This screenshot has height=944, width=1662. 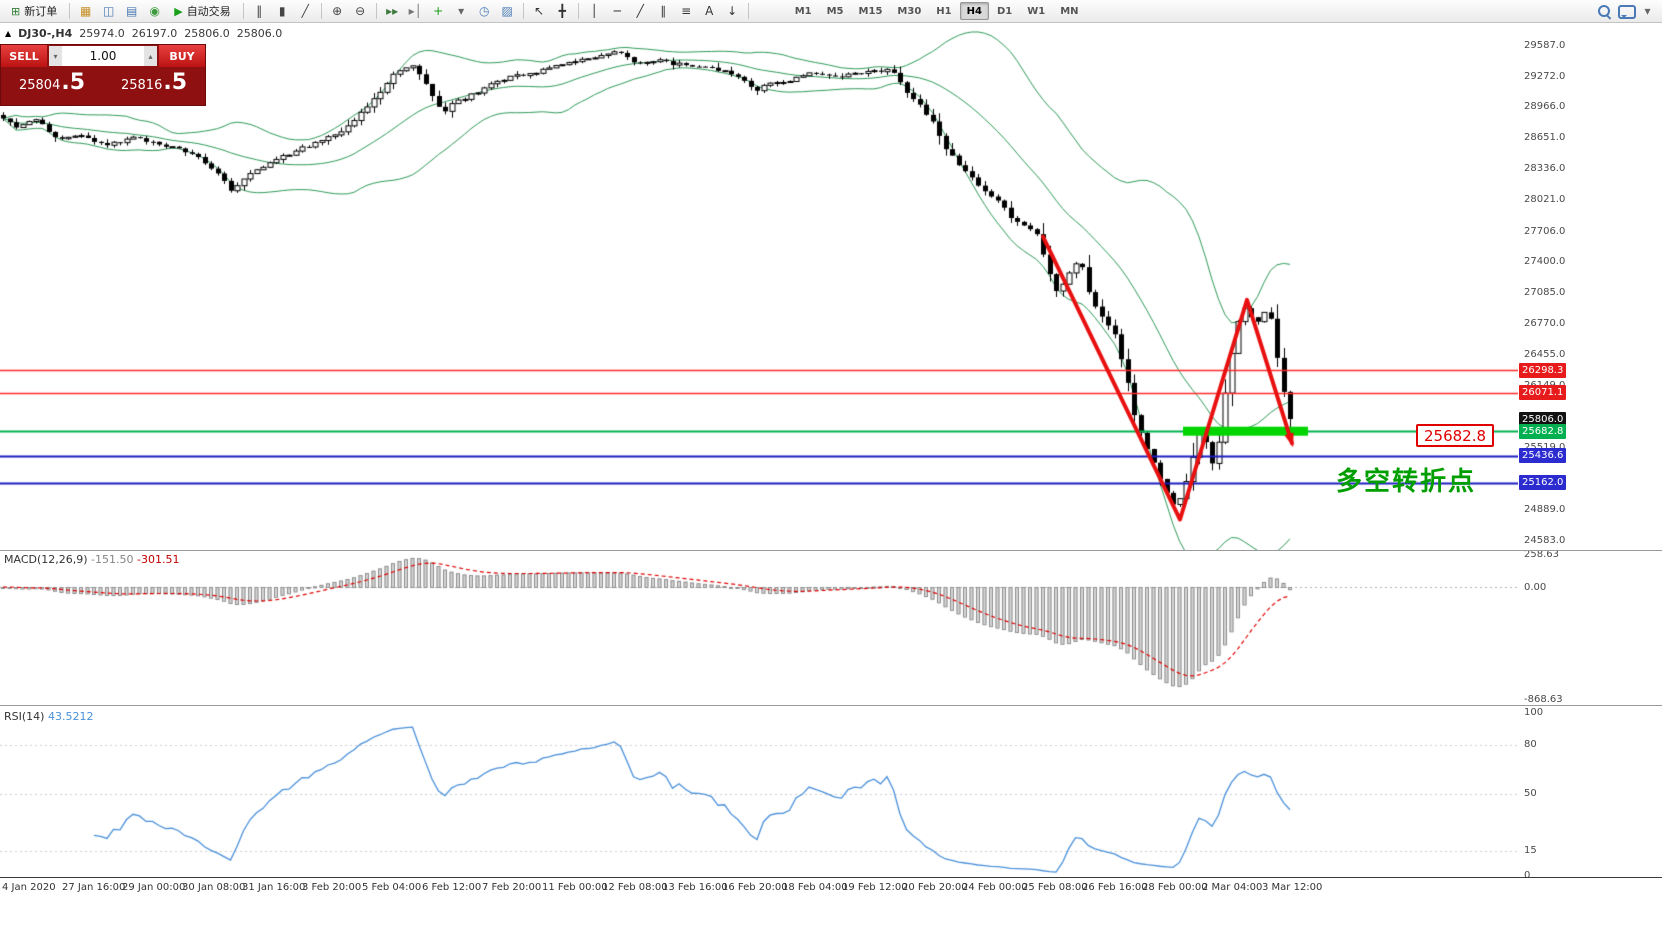 What do you see at coordinates (182, 56) in the screenshot?
I see `buy-button: BUY` at bounding box center [182, 56].